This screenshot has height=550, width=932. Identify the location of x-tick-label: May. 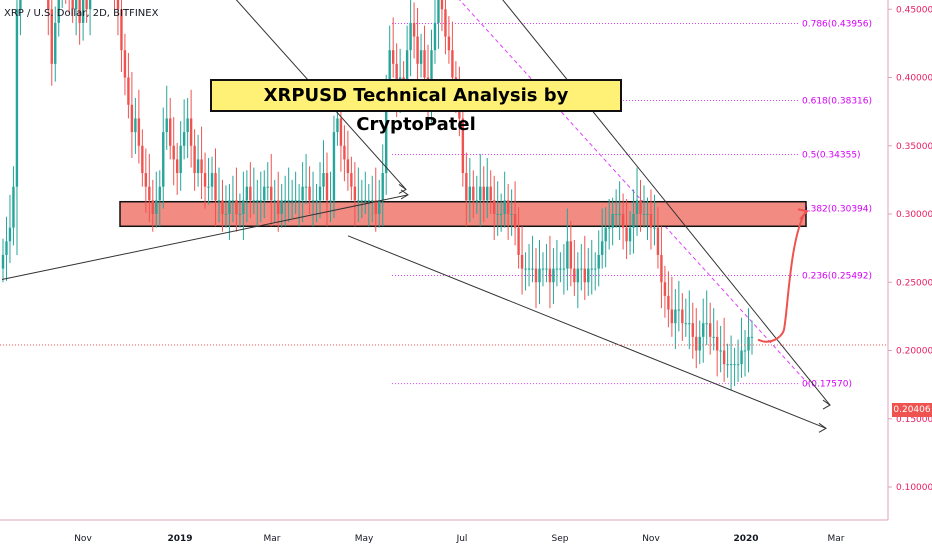
(364, 539).